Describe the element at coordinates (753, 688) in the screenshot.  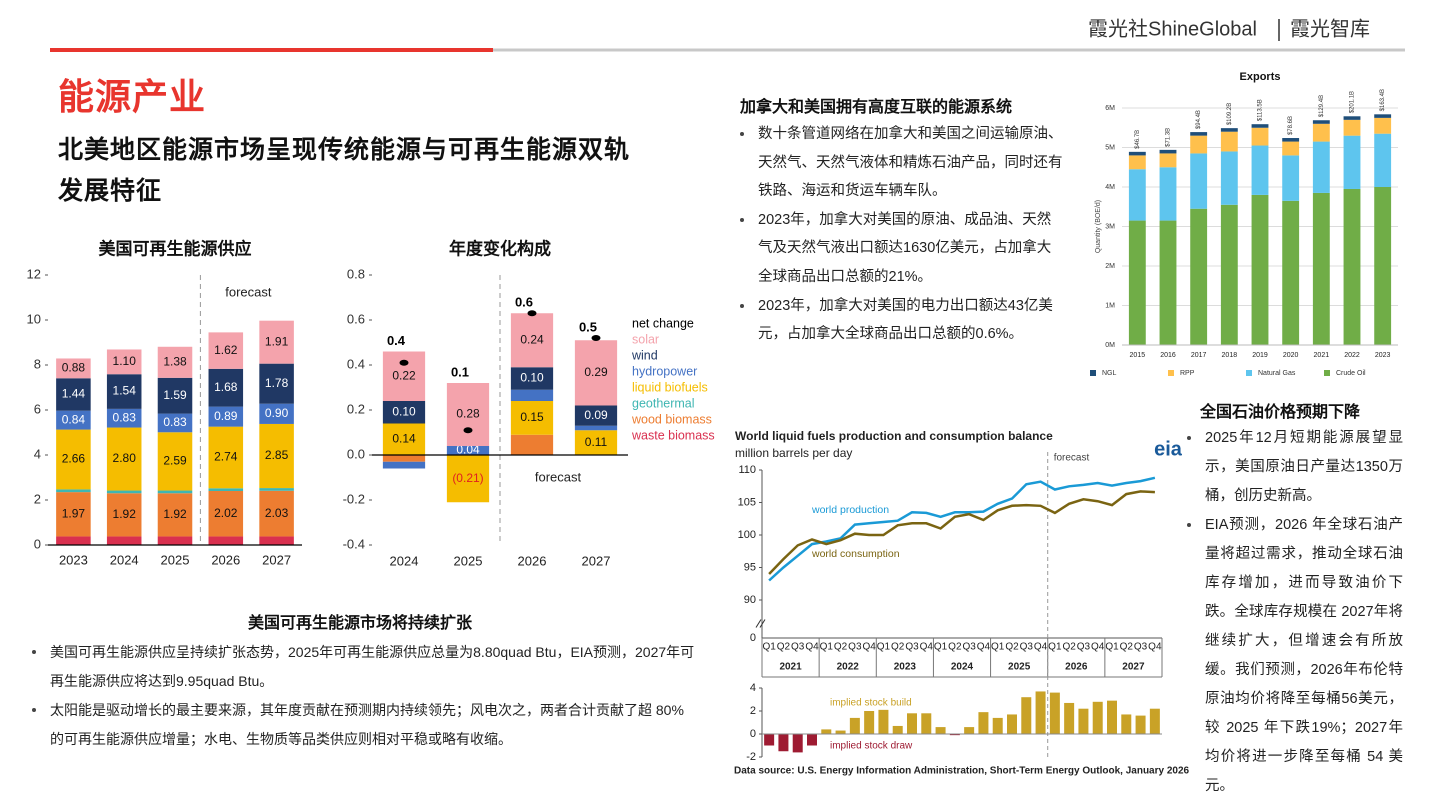
I see `y-tick-label: 4` at that location.